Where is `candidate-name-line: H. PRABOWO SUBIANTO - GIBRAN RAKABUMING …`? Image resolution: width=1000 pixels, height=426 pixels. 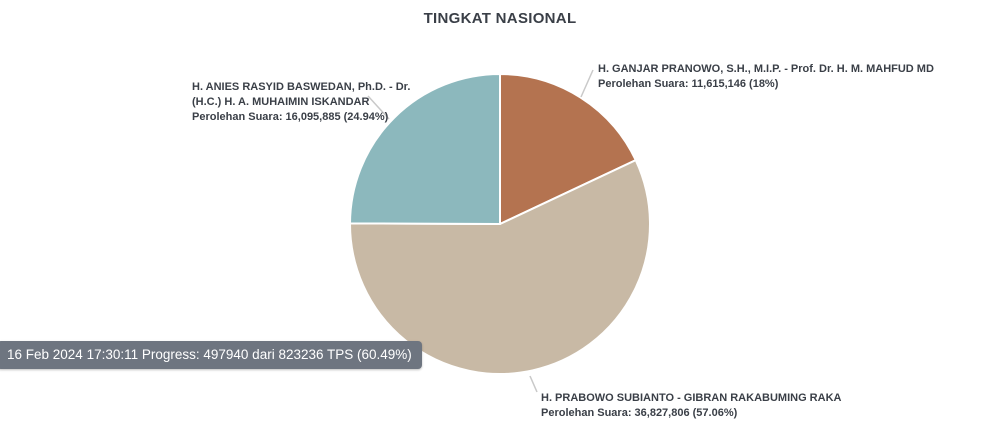
candidate-name-line: H. PRABOWO SUBIANTO - GIBRAN RAKABUMING … is located at coordinates (691, 398).